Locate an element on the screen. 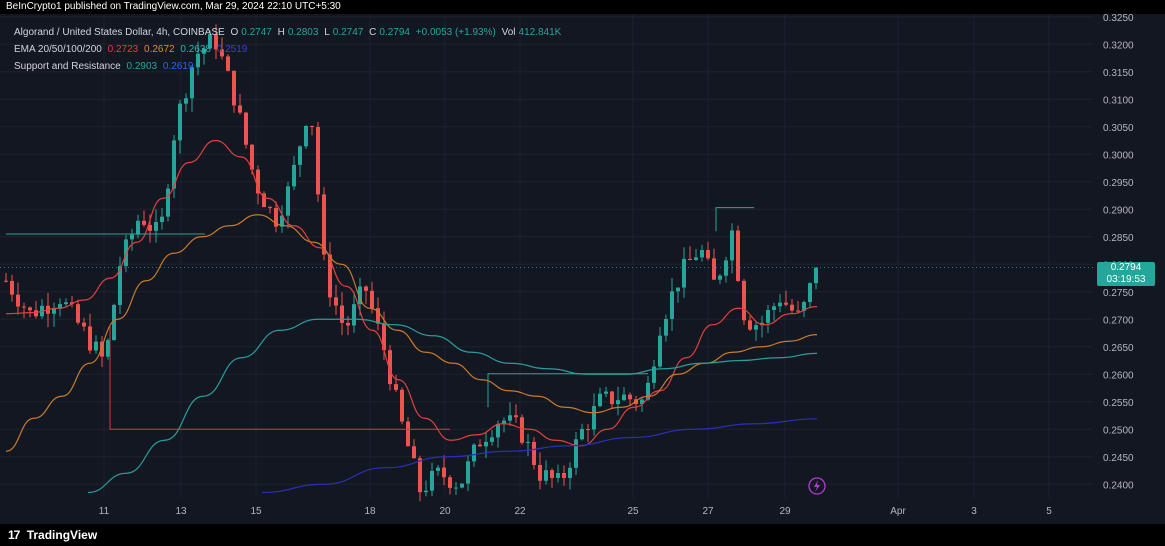  x-tick-label: Apr is located at coordinates (898, 511).